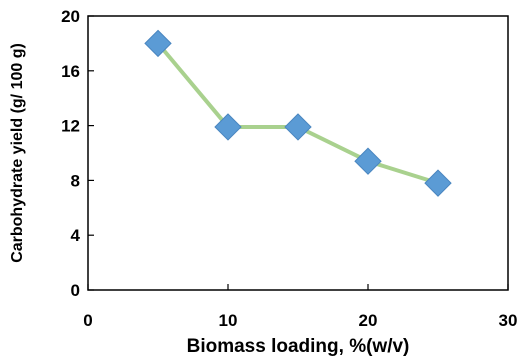 The height and width of the screenshot is (360, 522). I want to click on y-tick-label: 8, so click(75, 180).